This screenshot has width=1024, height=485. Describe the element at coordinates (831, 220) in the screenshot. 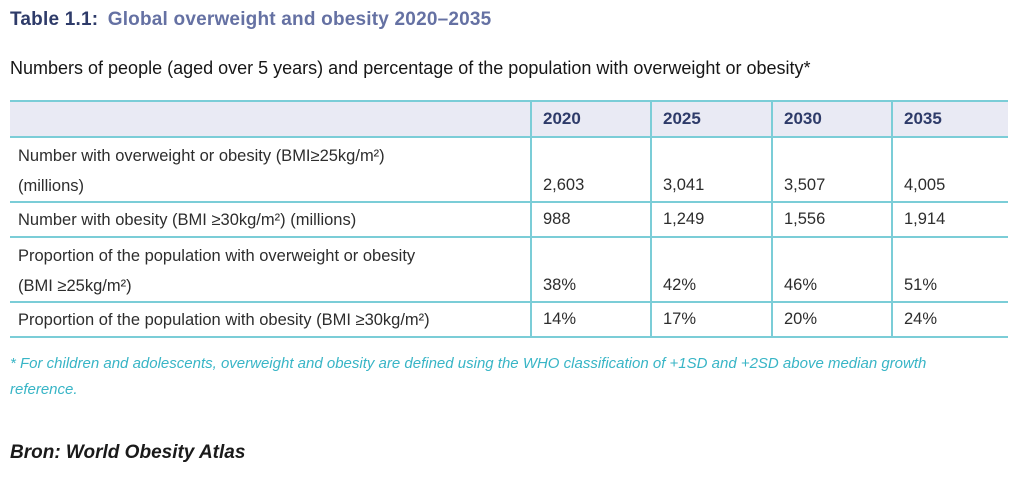

I see `cell-value: 1,556` at that location.